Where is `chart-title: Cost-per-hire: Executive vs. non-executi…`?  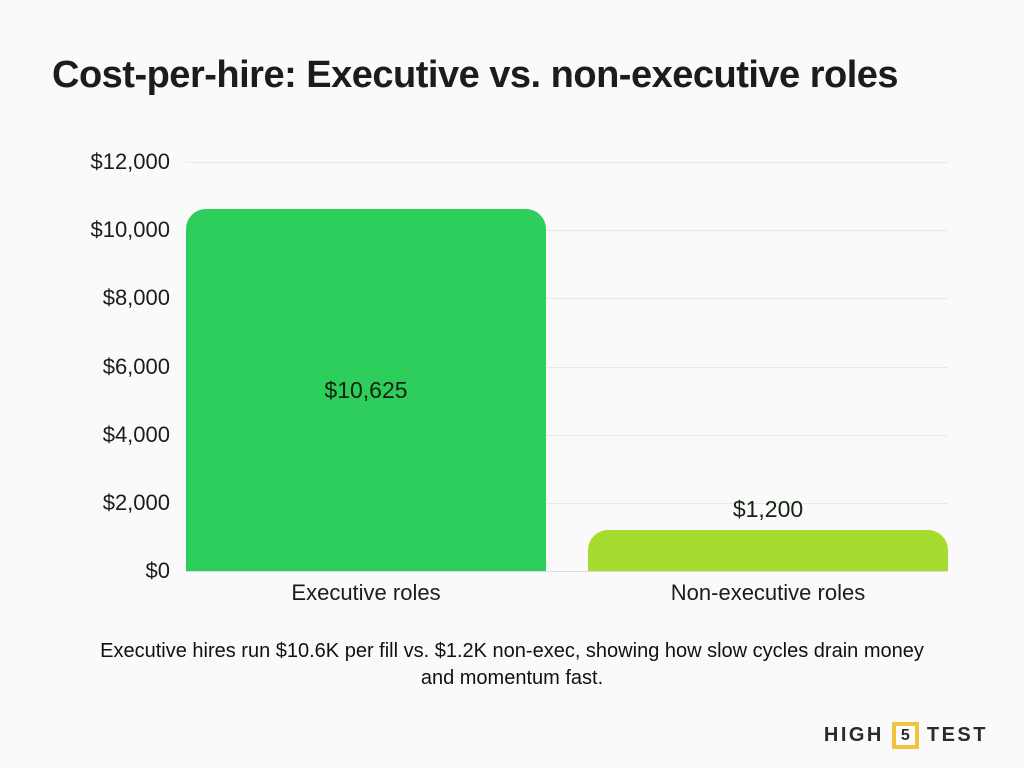 chart-title: Cost-per-hire: Executive vs. non-executi… is located at coordinates (475, 75).